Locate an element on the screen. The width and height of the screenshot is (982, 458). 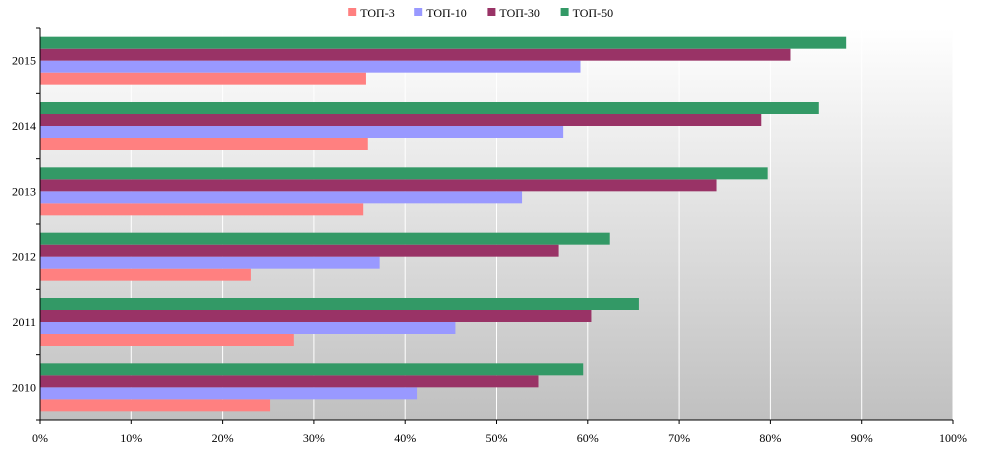
y-tick-label: 2015 is located at coordinates (24, 61).